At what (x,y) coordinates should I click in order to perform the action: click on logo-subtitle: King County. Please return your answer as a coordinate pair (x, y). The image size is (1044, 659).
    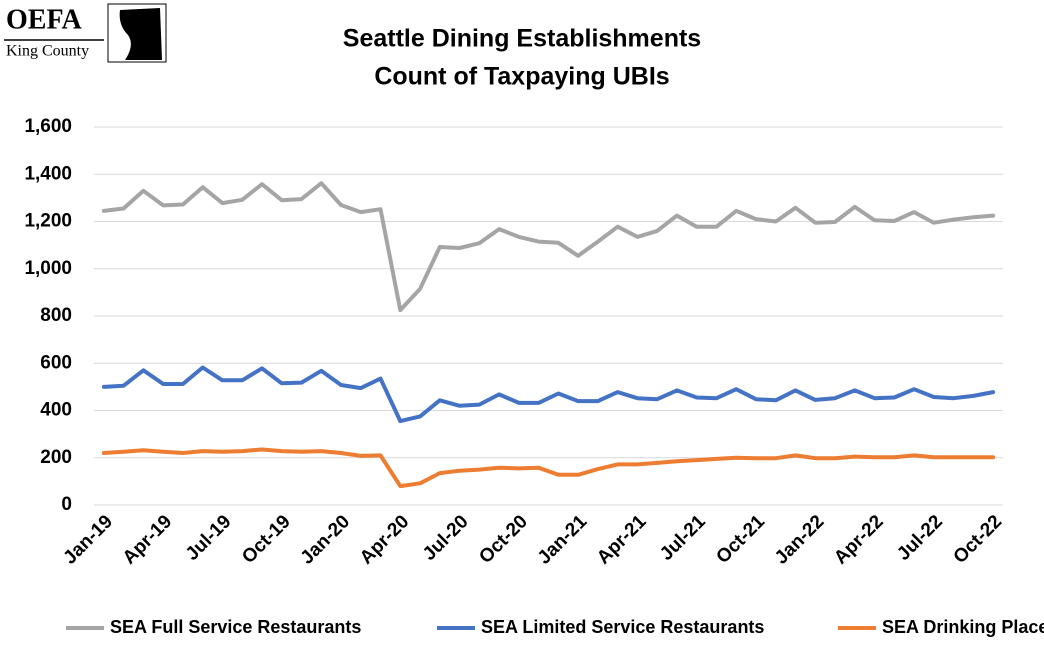
    Looking at the image, I should click on (47, 51).